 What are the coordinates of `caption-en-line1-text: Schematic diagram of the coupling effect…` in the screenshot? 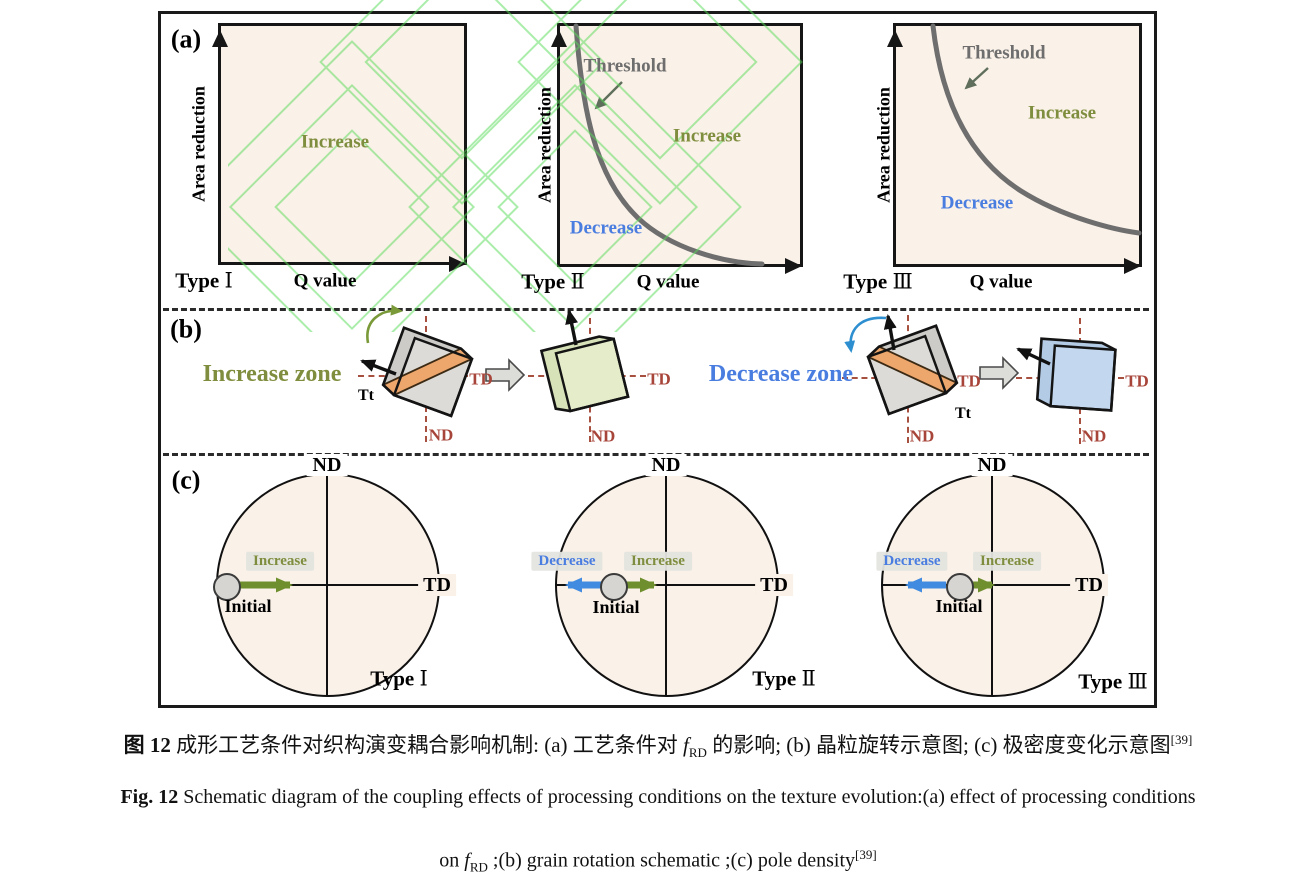 It's located at (687, 797).